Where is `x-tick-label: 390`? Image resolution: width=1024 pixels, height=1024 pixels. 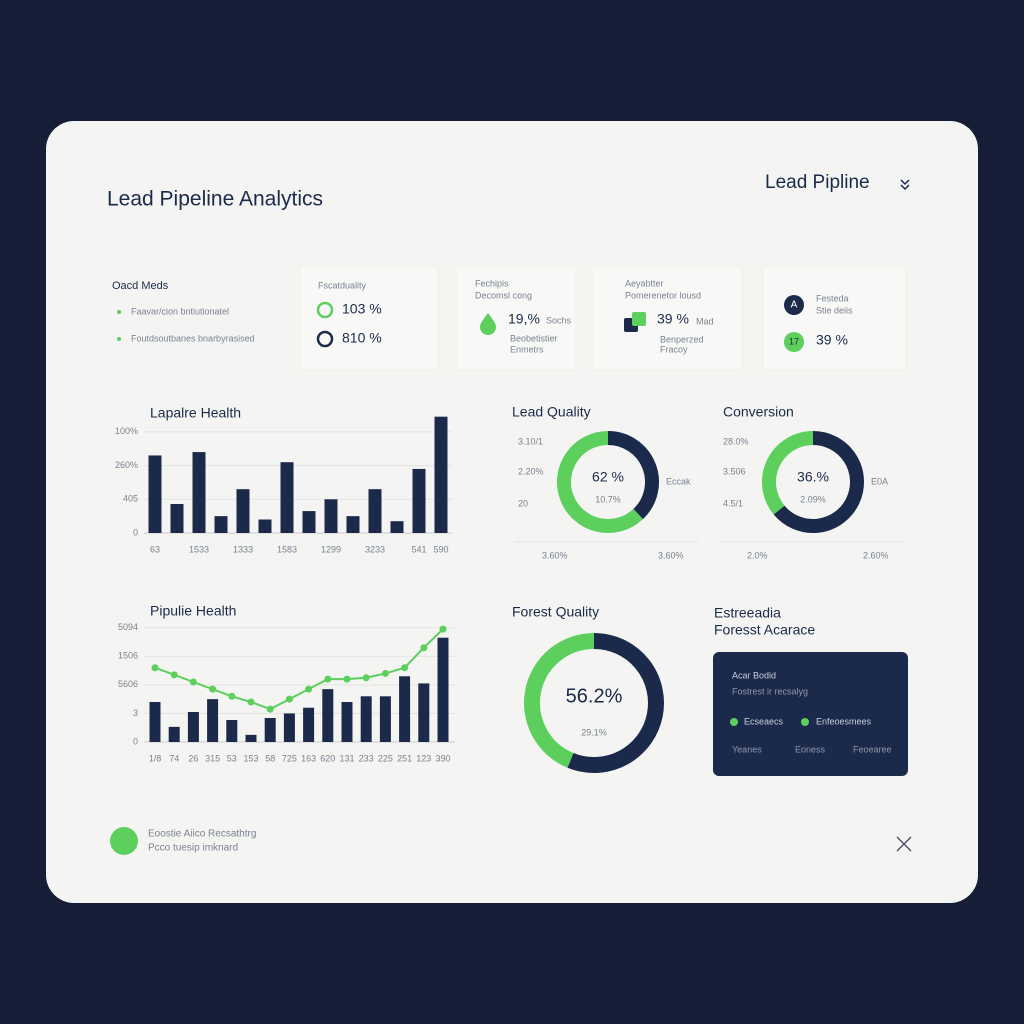
x-tick-label: 390 is located at coordinates (442, 758).